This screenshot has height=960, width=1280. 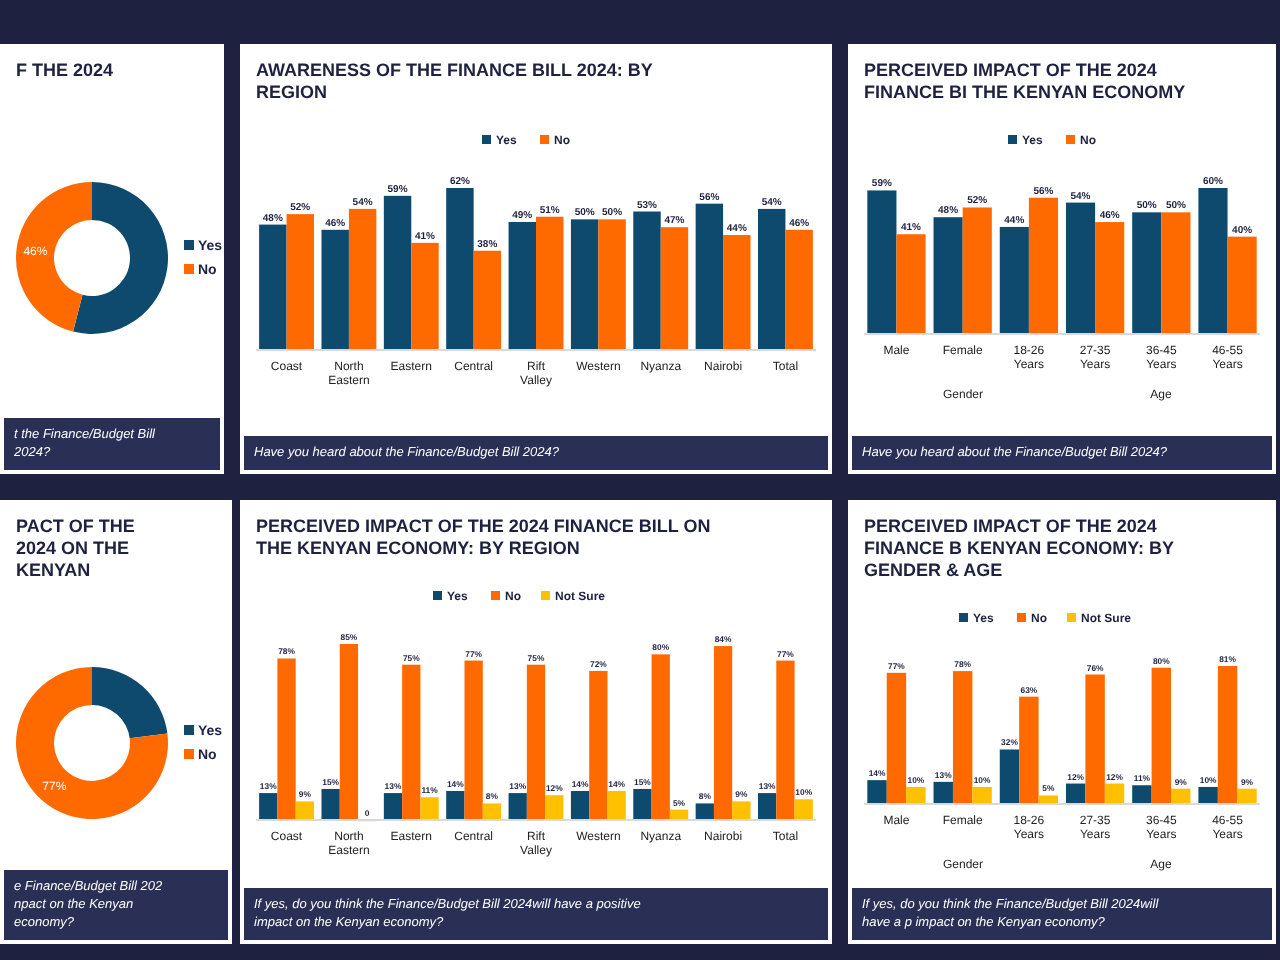 What do you see at coordinates (65, 70) in the screenshot?
I see `chart-title: F THE 2024` at bounding box center [65, 70].